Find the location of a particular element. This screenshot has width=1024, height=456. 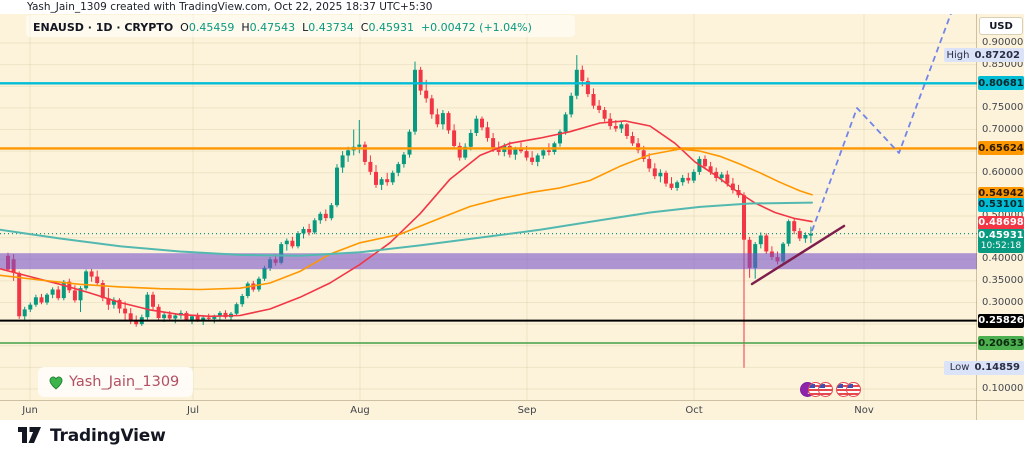

price-badge-0.80681: 0.80681 is located at coordinates (1001, 83).